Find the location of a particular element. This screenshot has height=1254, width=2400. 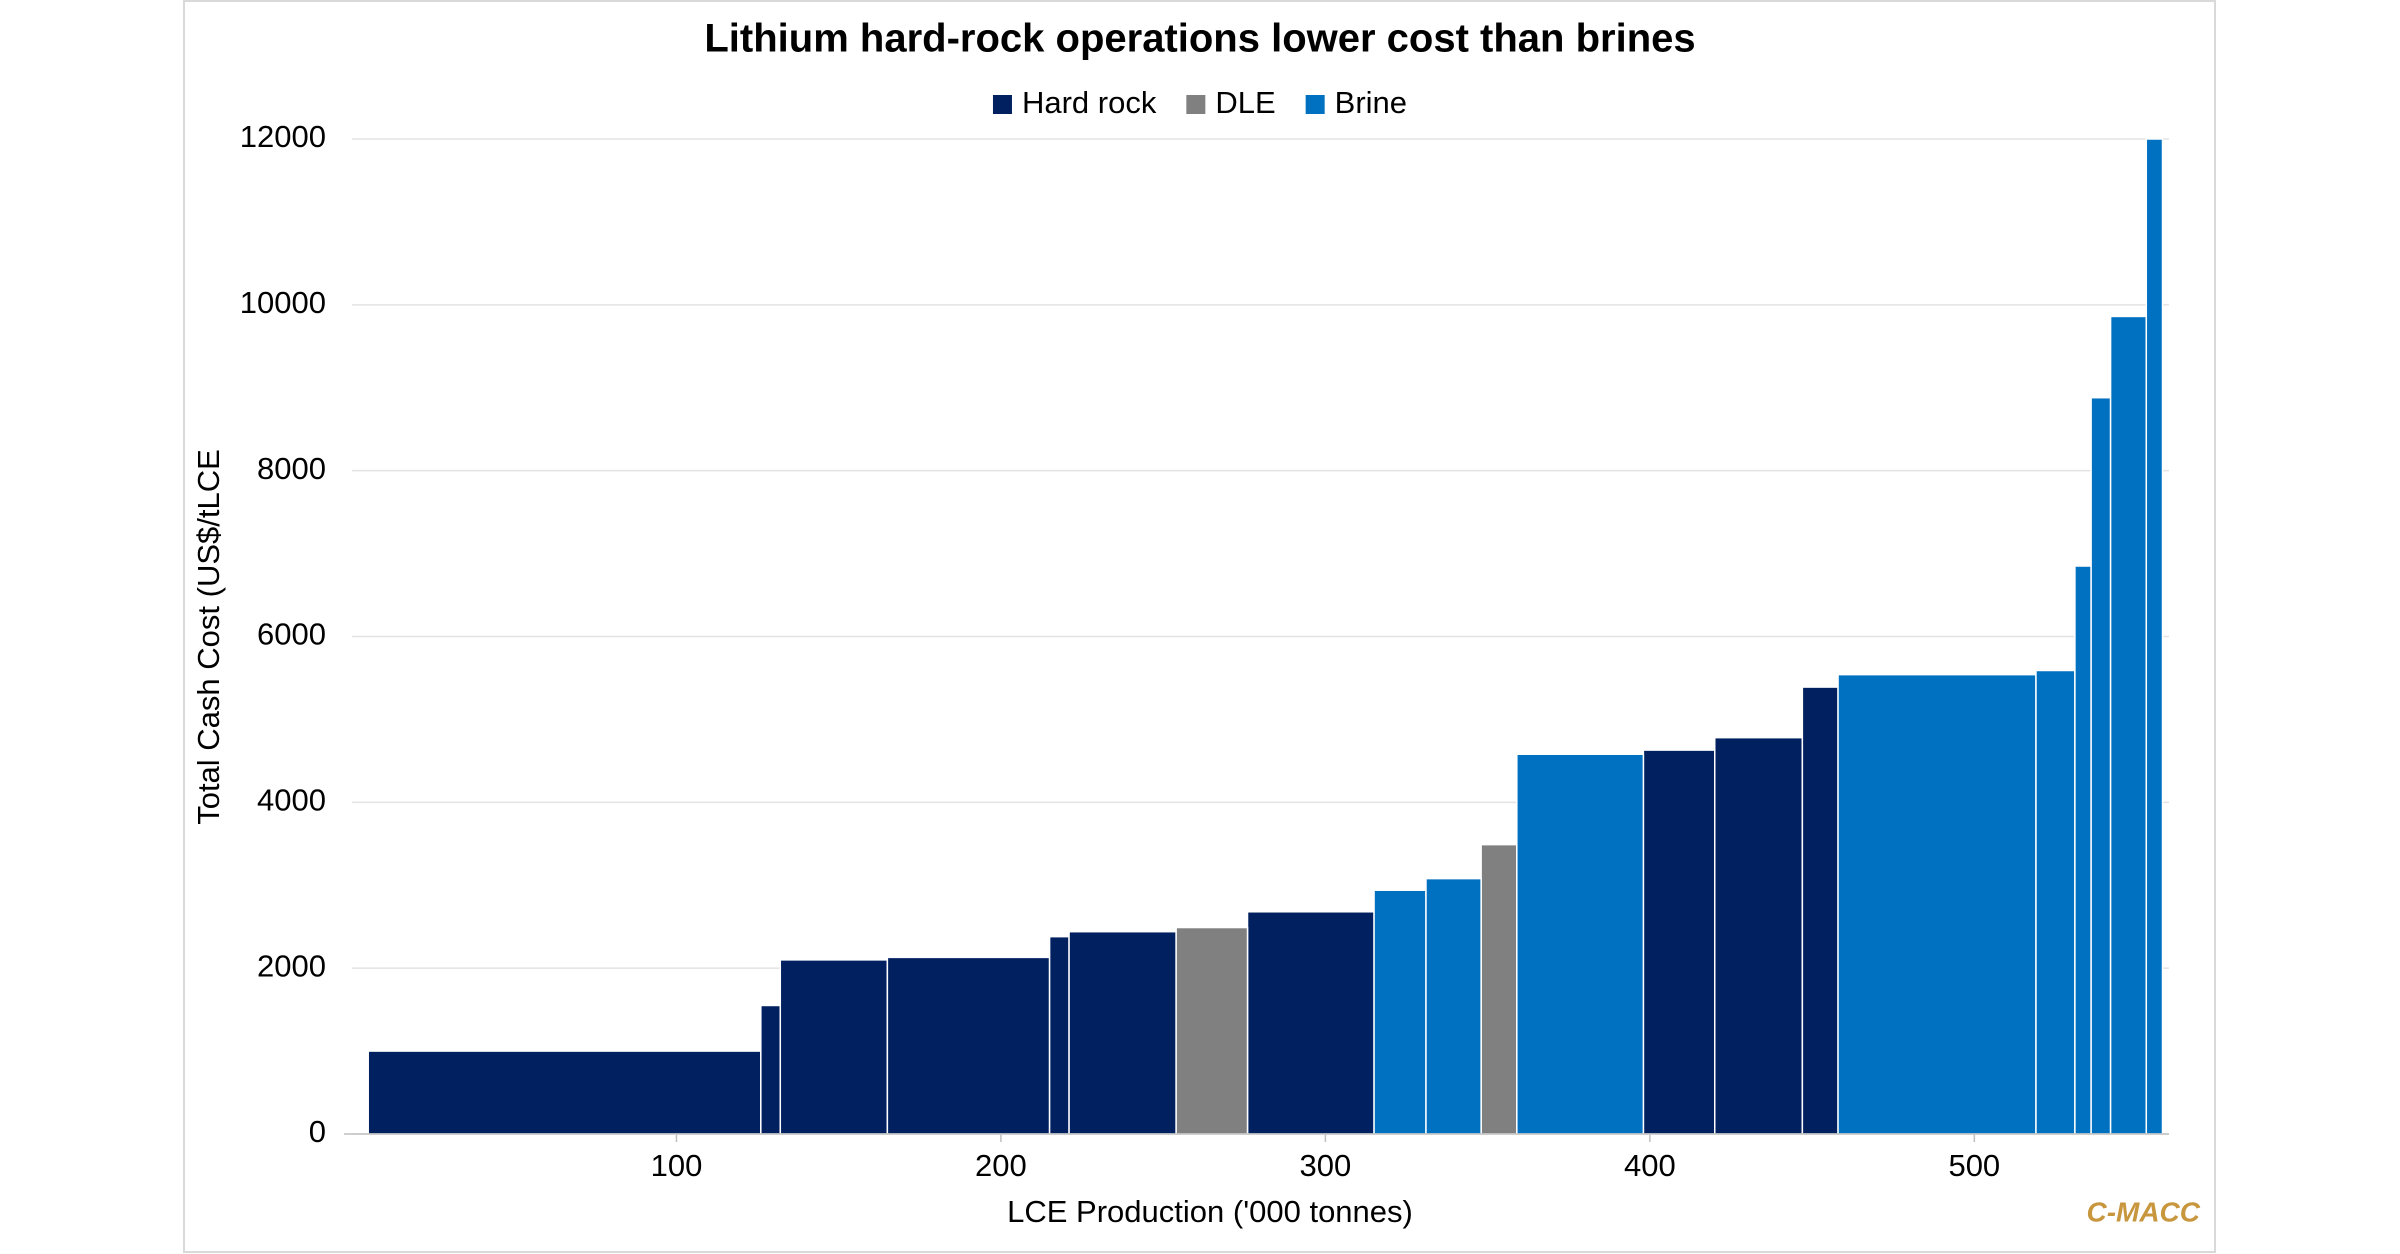

legend-label: Brine is located at coordinates (1371, 102).